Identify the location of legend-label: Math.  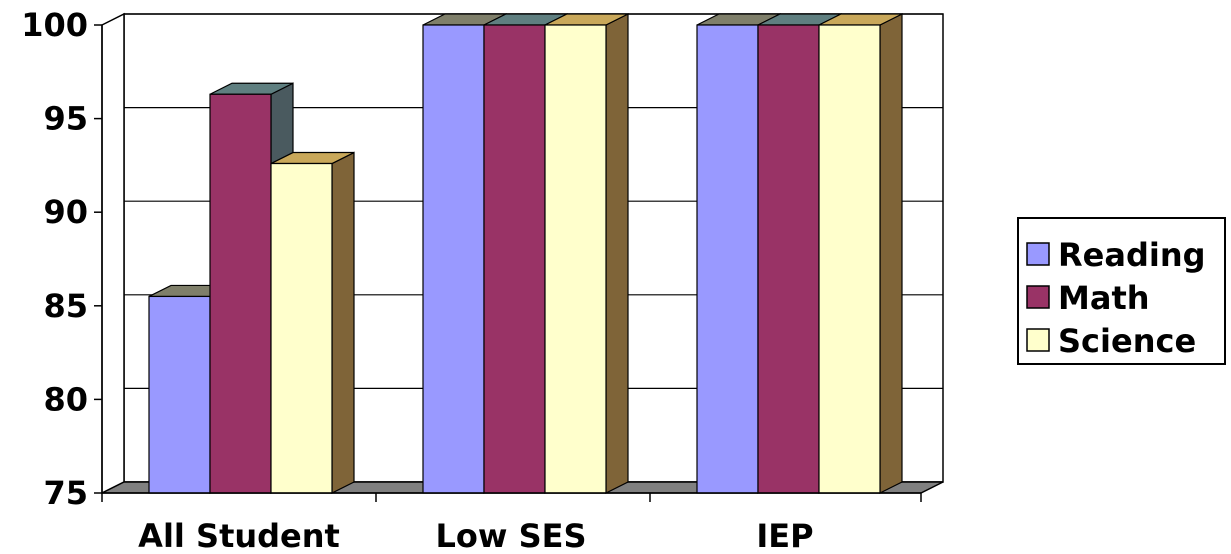
(1104, 298).